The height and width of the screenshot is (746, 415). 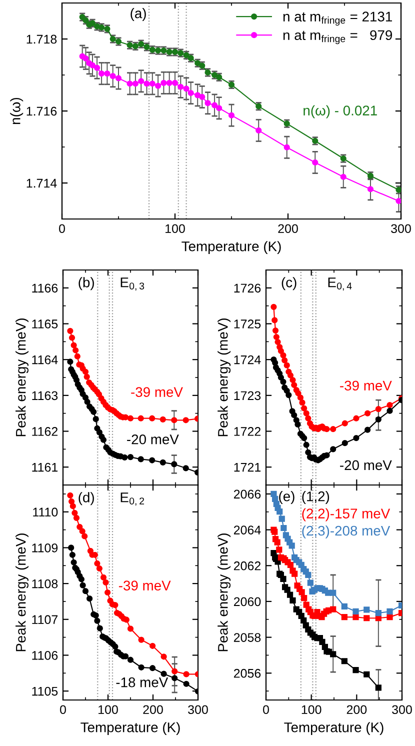 I want to click on annotation: E$_{0,4}$, so click(x=340, y=284).